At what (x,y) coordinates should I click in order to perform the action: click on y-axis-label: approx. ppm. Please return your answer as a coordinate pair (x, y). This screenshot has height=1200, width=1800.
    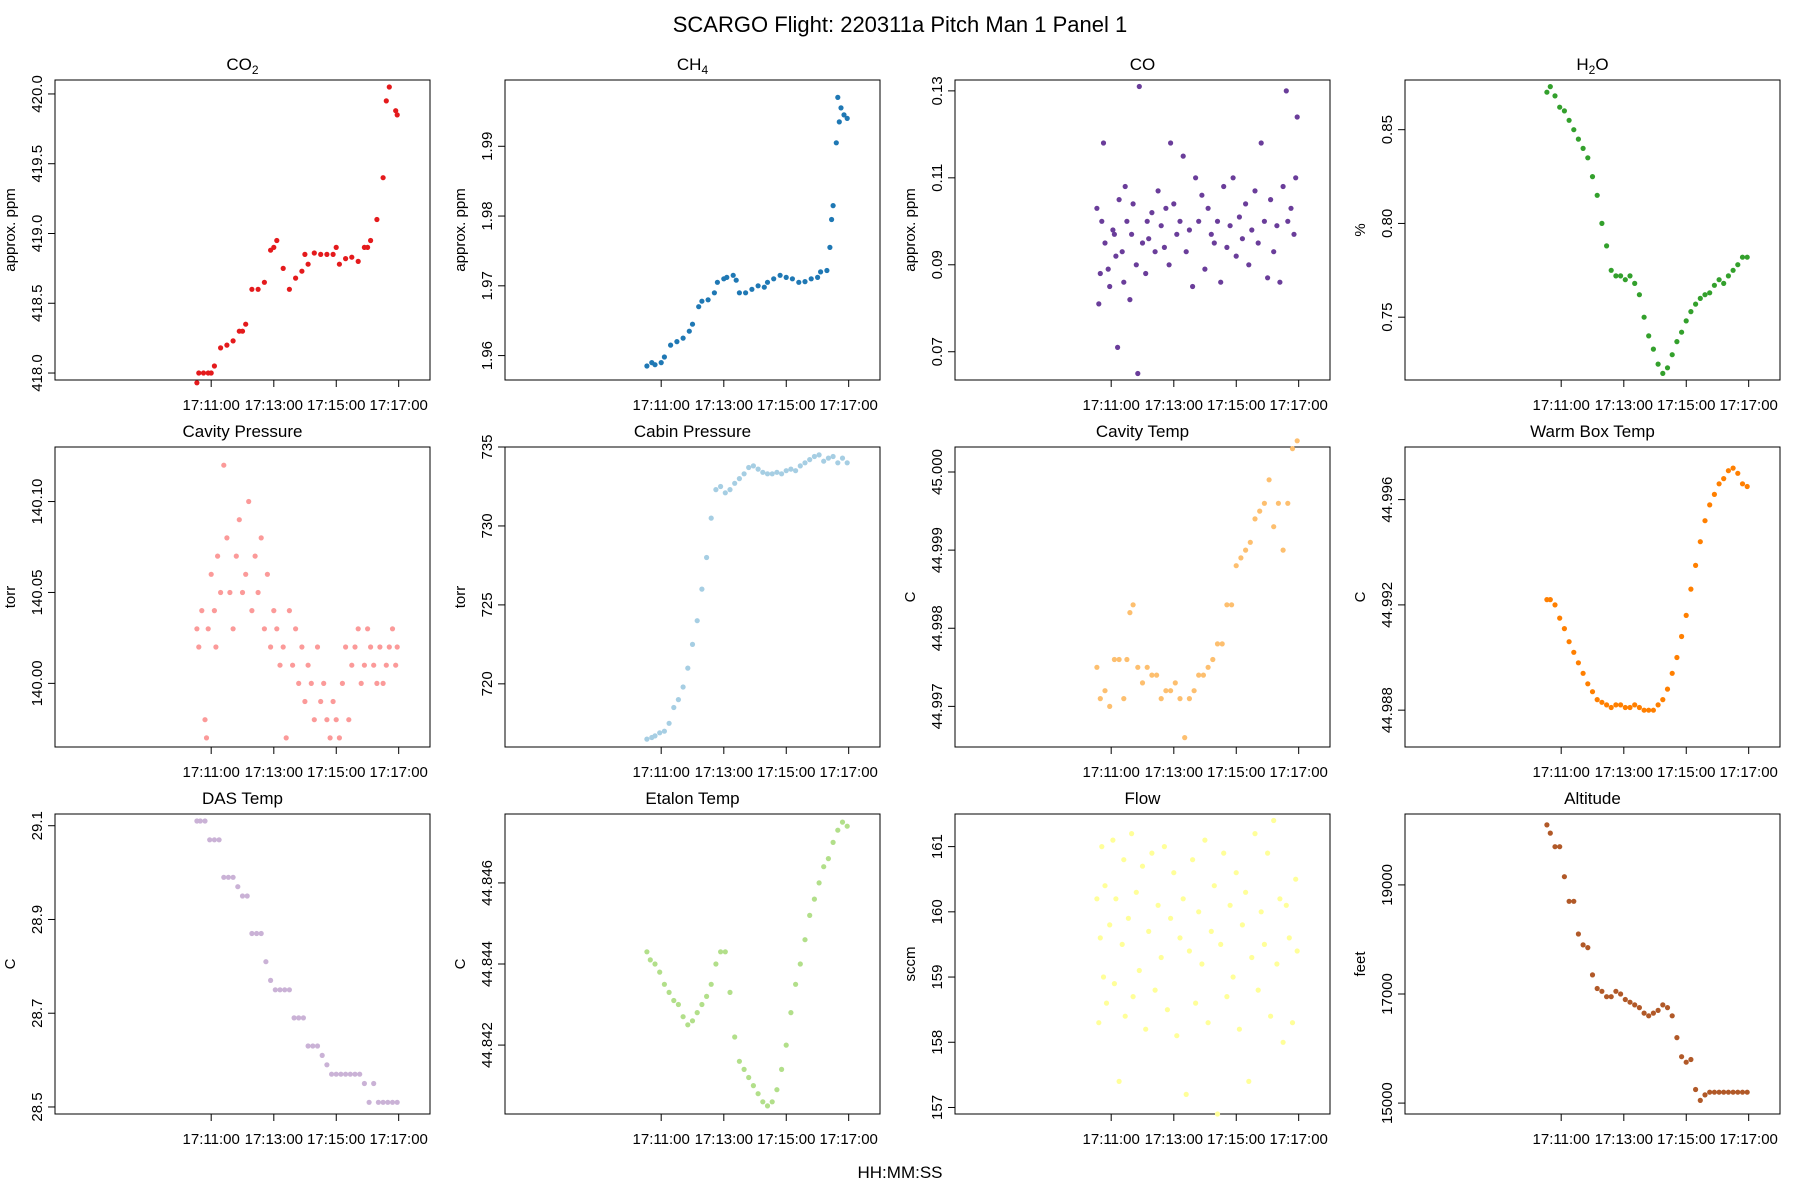
    Looking at the image, I should click on (10, 229).